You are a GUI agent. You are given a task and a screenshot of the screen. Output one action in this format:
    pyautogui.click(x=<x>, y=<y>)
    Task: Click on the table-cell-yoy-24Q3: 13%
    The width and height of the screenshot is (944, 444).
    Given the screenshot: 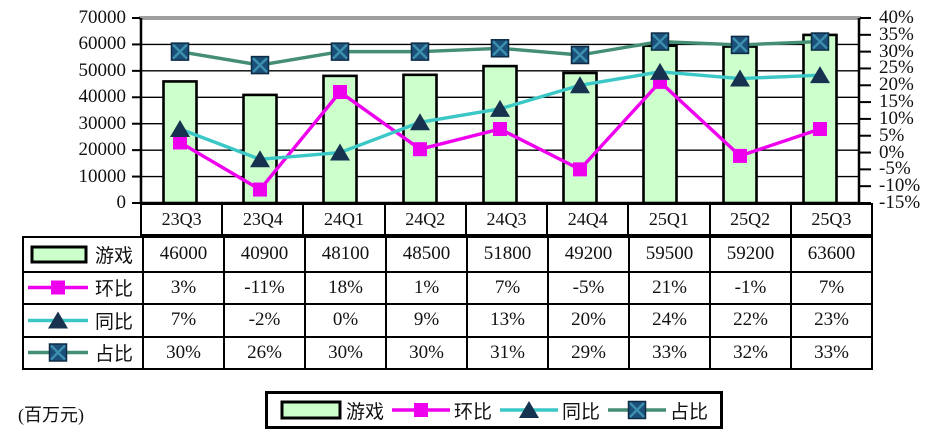 What is the action you would take?
    pyautogui.click(x=506, y=319)
    